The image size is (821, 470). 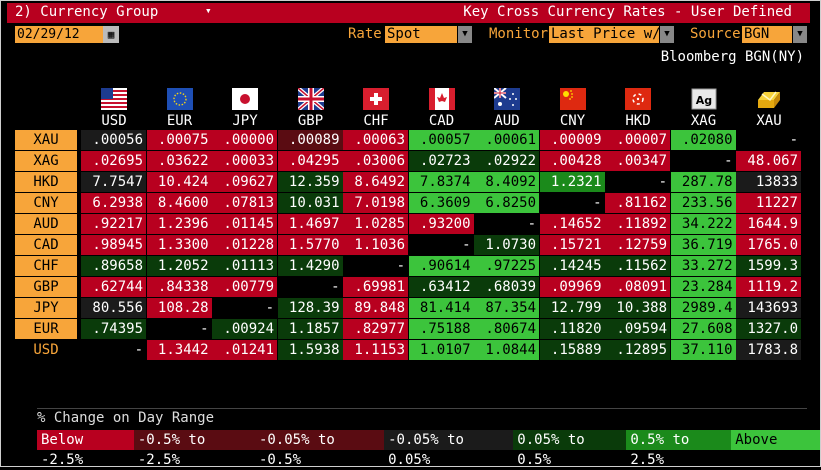 What do you see at coordinates (376, 121) in the screenshot?
I see `column-header-chf: CHF` at bounding box center [376, 121].